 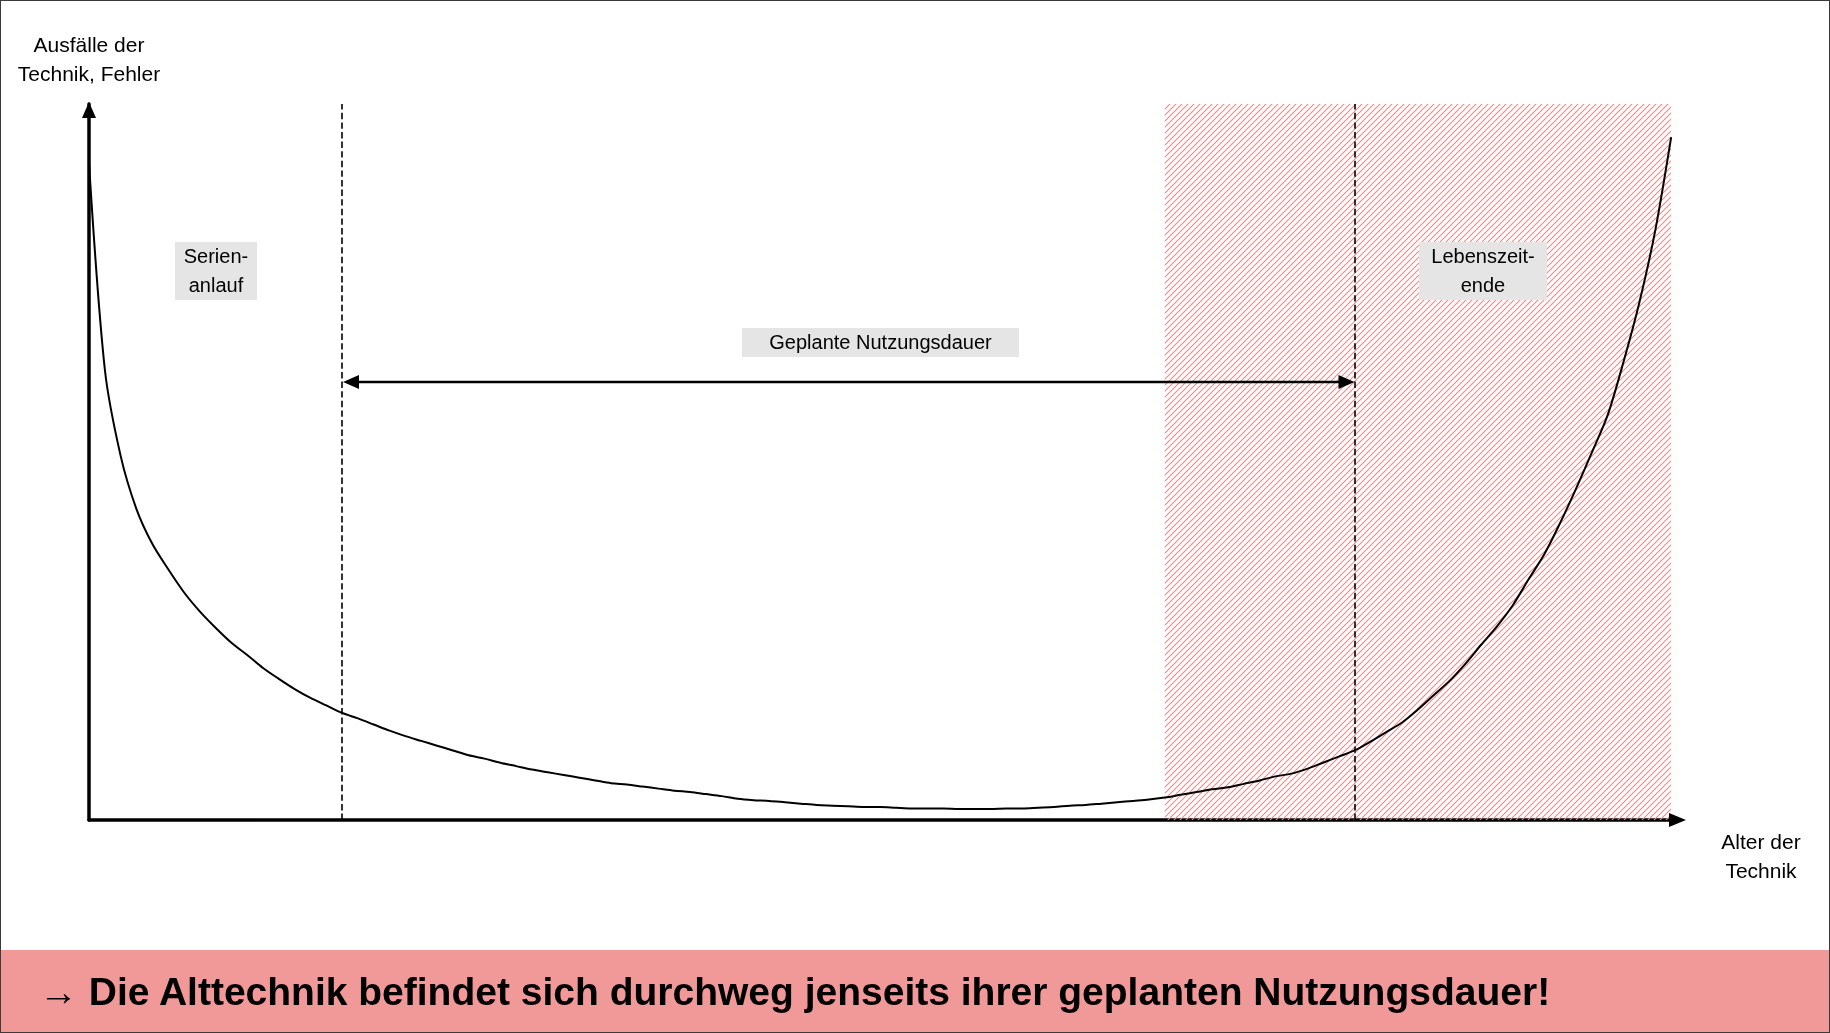 I want to click on annotation: Geplante Nutzungsdauer, so click(x=880, y=342).